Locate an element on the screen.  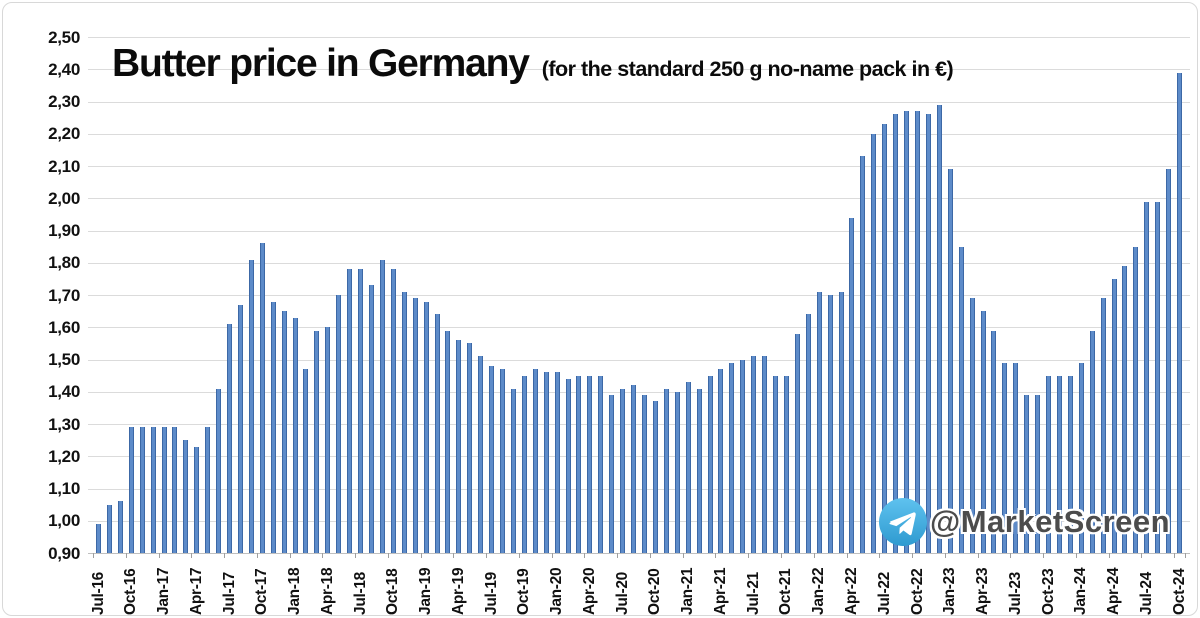
x-axis-label: Jan-19 is located at coordinates (426, 591).